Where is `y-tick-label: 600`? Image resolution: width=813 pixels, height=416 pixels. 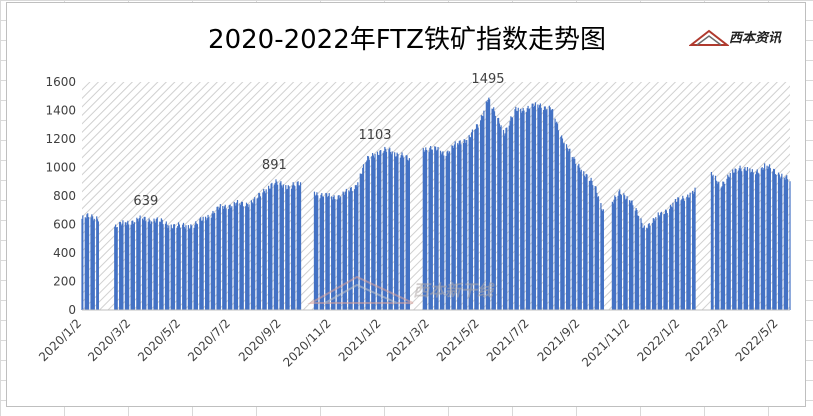 y-tick-label: 600 is located at coordinates (64, 225).